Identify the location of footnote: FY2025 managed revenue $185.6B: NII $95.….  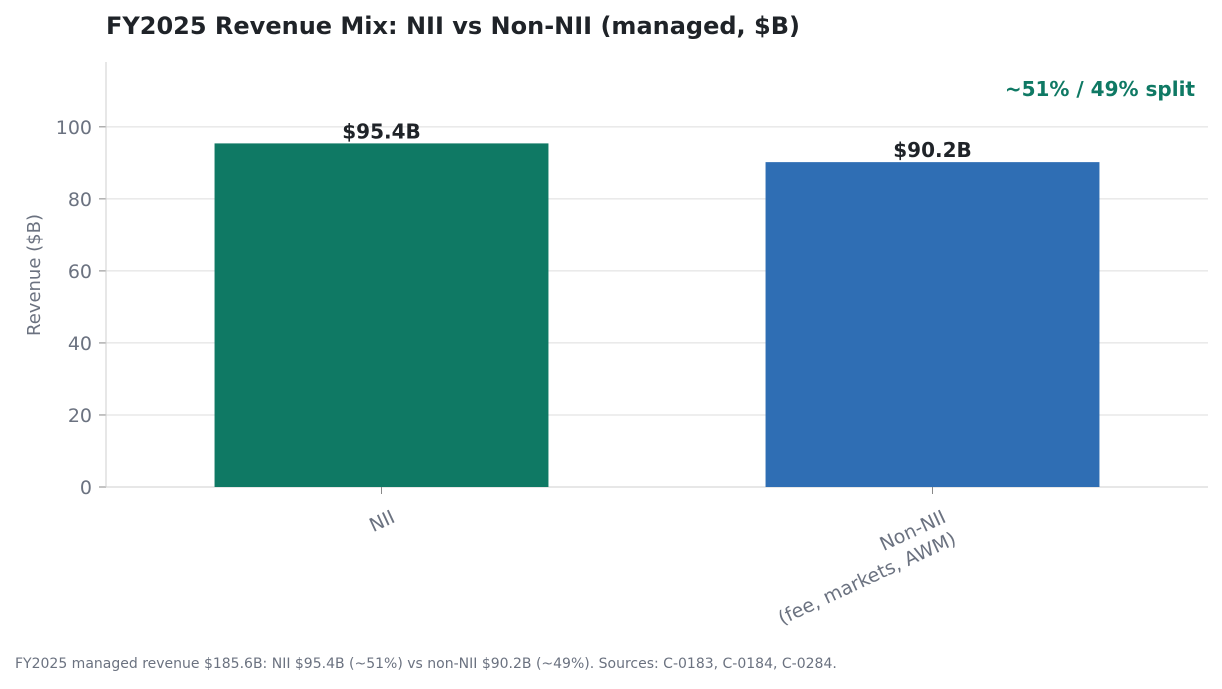
(426, 664).